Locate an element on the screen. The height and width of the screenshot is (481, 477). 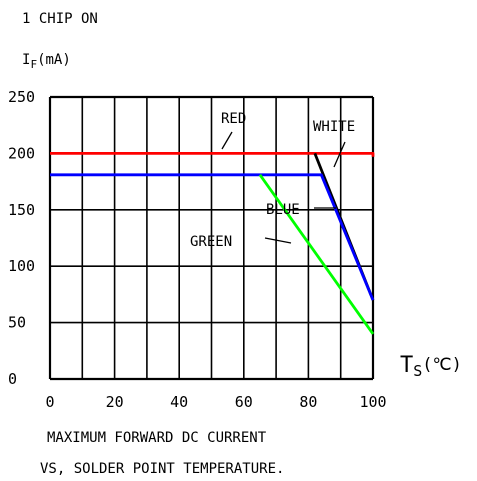
x-tick-labels: 0 20 40 60 80 100 is located at coordinates (215, 402).